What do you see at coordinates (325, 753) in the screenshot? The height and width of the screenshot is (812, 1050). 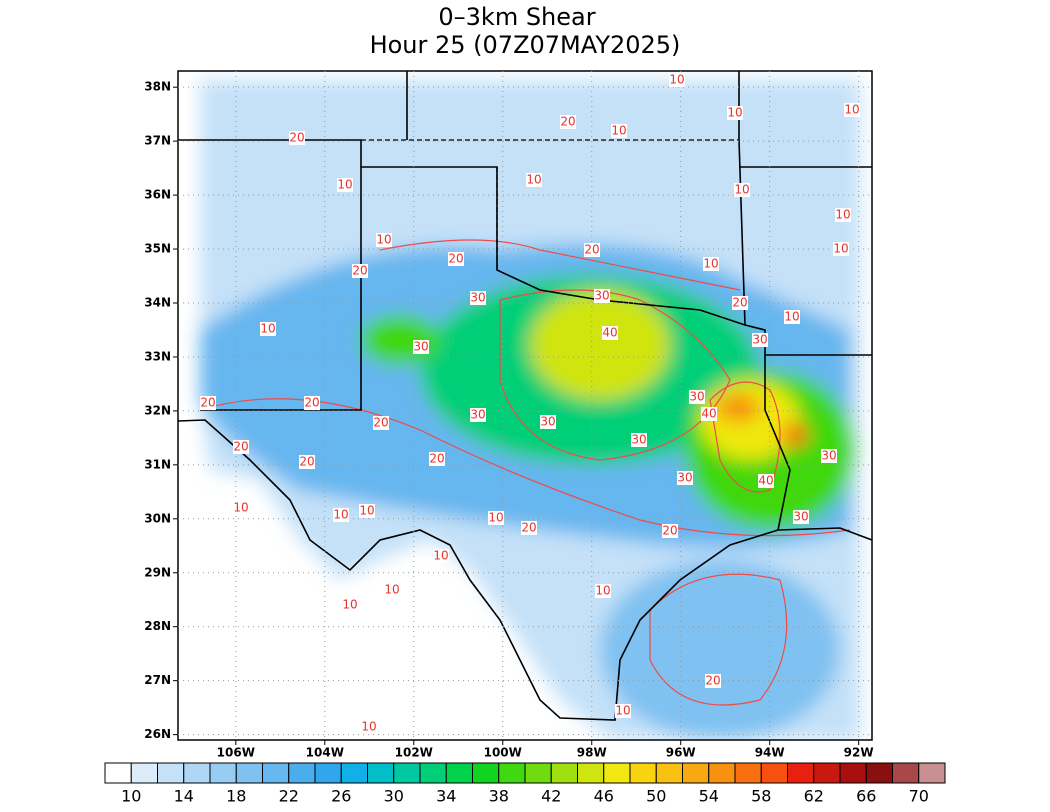 I see `x-tick-label: 104W` at bounding box center [325, 753].